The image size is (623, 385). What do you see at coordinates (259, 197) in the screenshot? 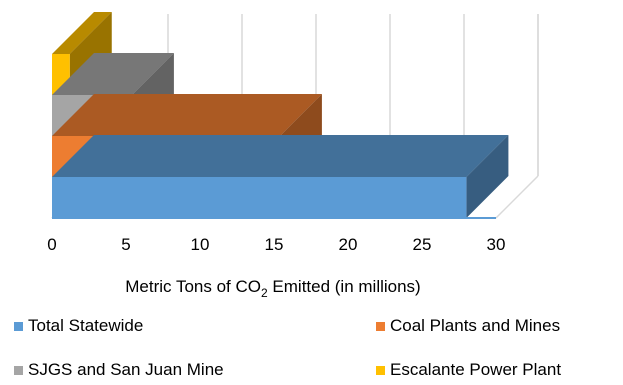
I see `bar-front` at bounding box center [259, 197].